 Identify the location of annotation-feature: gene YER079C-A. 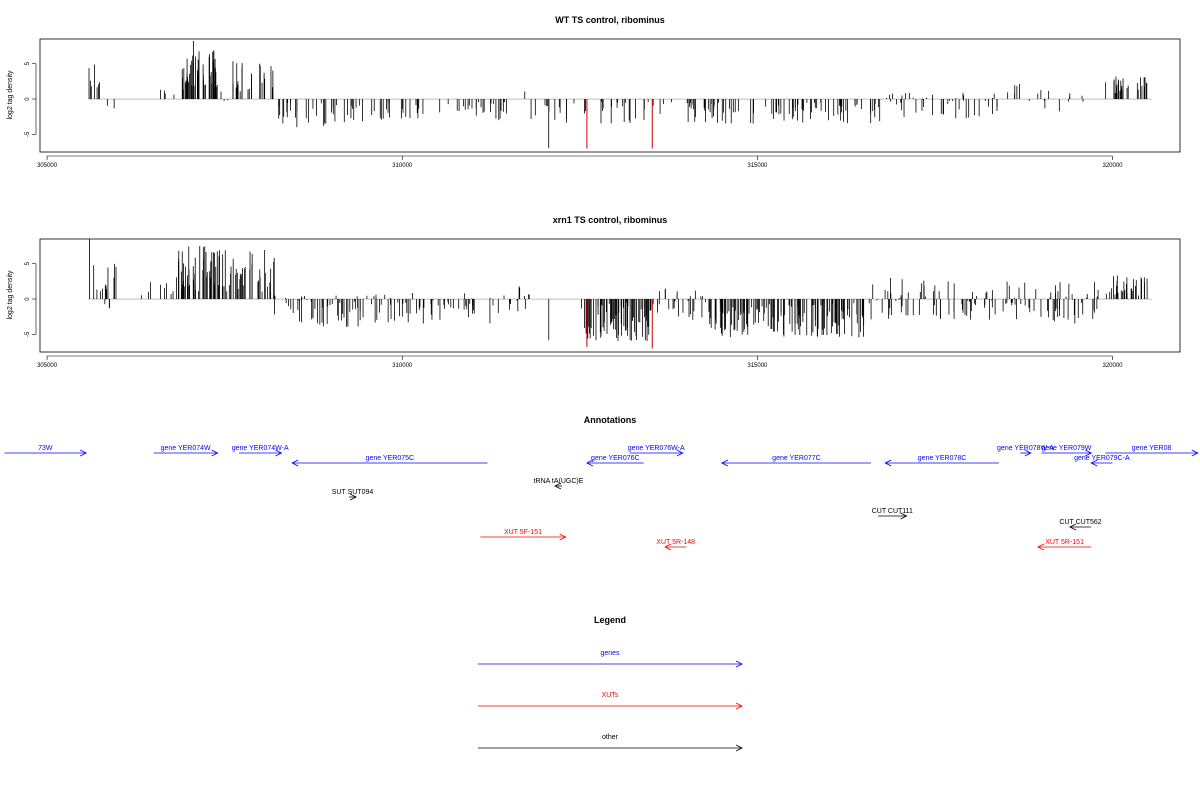
(1102, 461).